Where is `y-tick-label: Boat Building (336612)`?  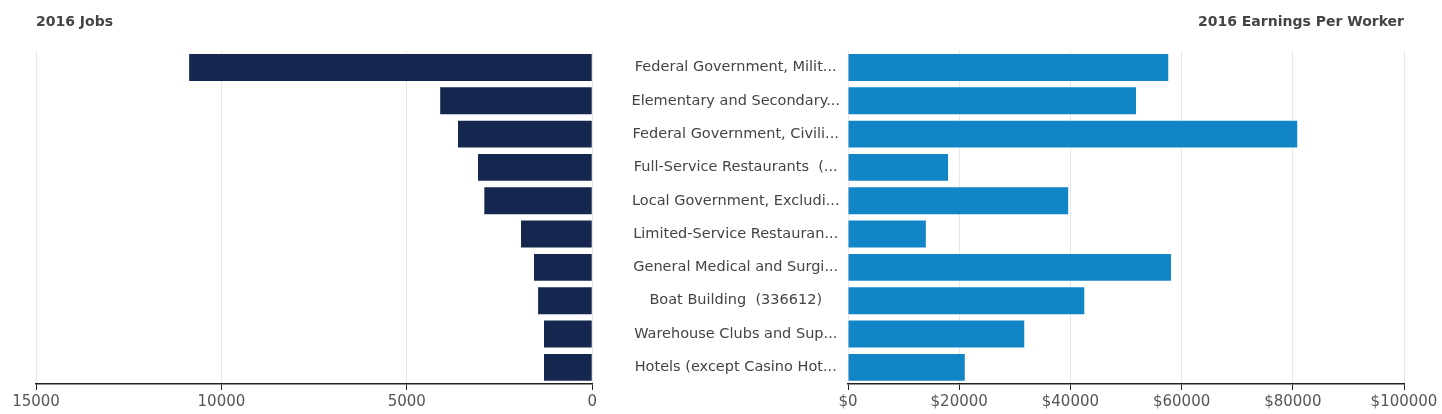
y-tick-label: Boat Building (336612) is located at coordinates (736, 299).